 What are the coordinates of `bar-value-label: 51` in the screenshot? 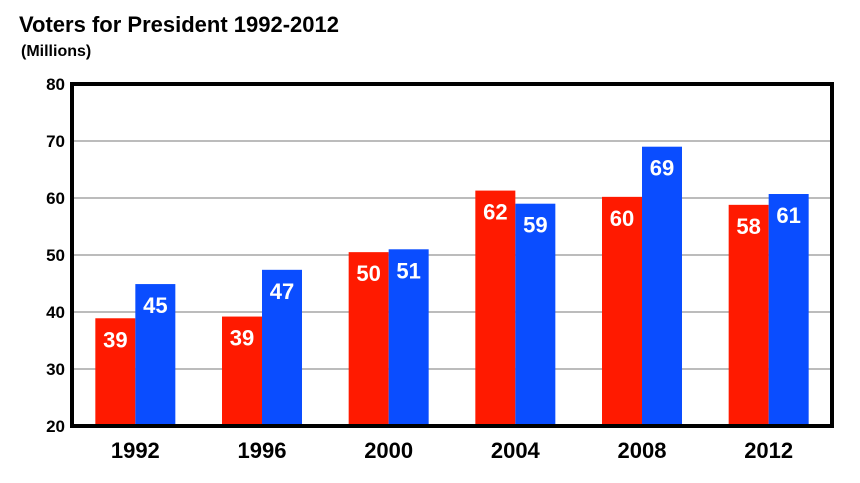 It's located at (408, 270).